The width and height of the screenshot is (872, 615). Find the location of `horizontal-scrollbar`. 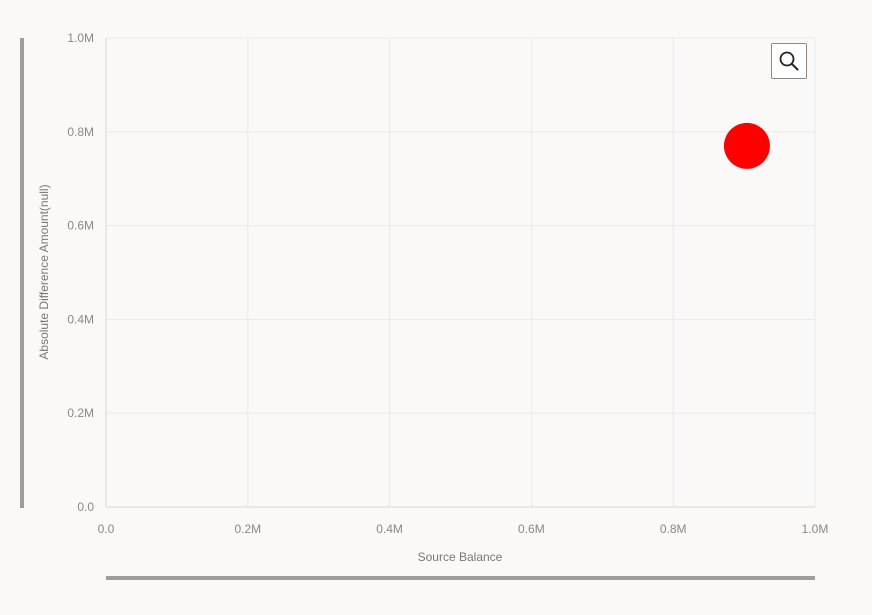

horizontal-scrollbar is located at coordinates (460, 578).